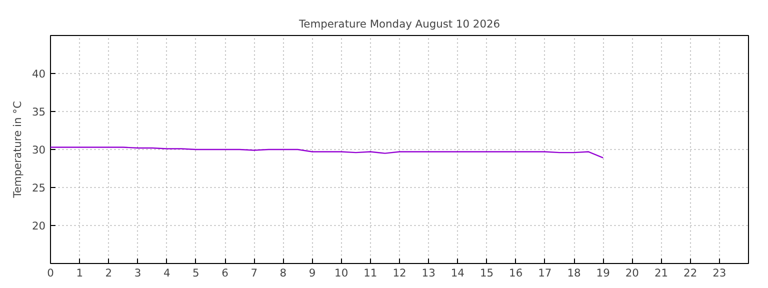  What do you see at coordinates (312, 273) in the screenshot?
I see `x-tick-label: 9` at bounding box center [312, 273].